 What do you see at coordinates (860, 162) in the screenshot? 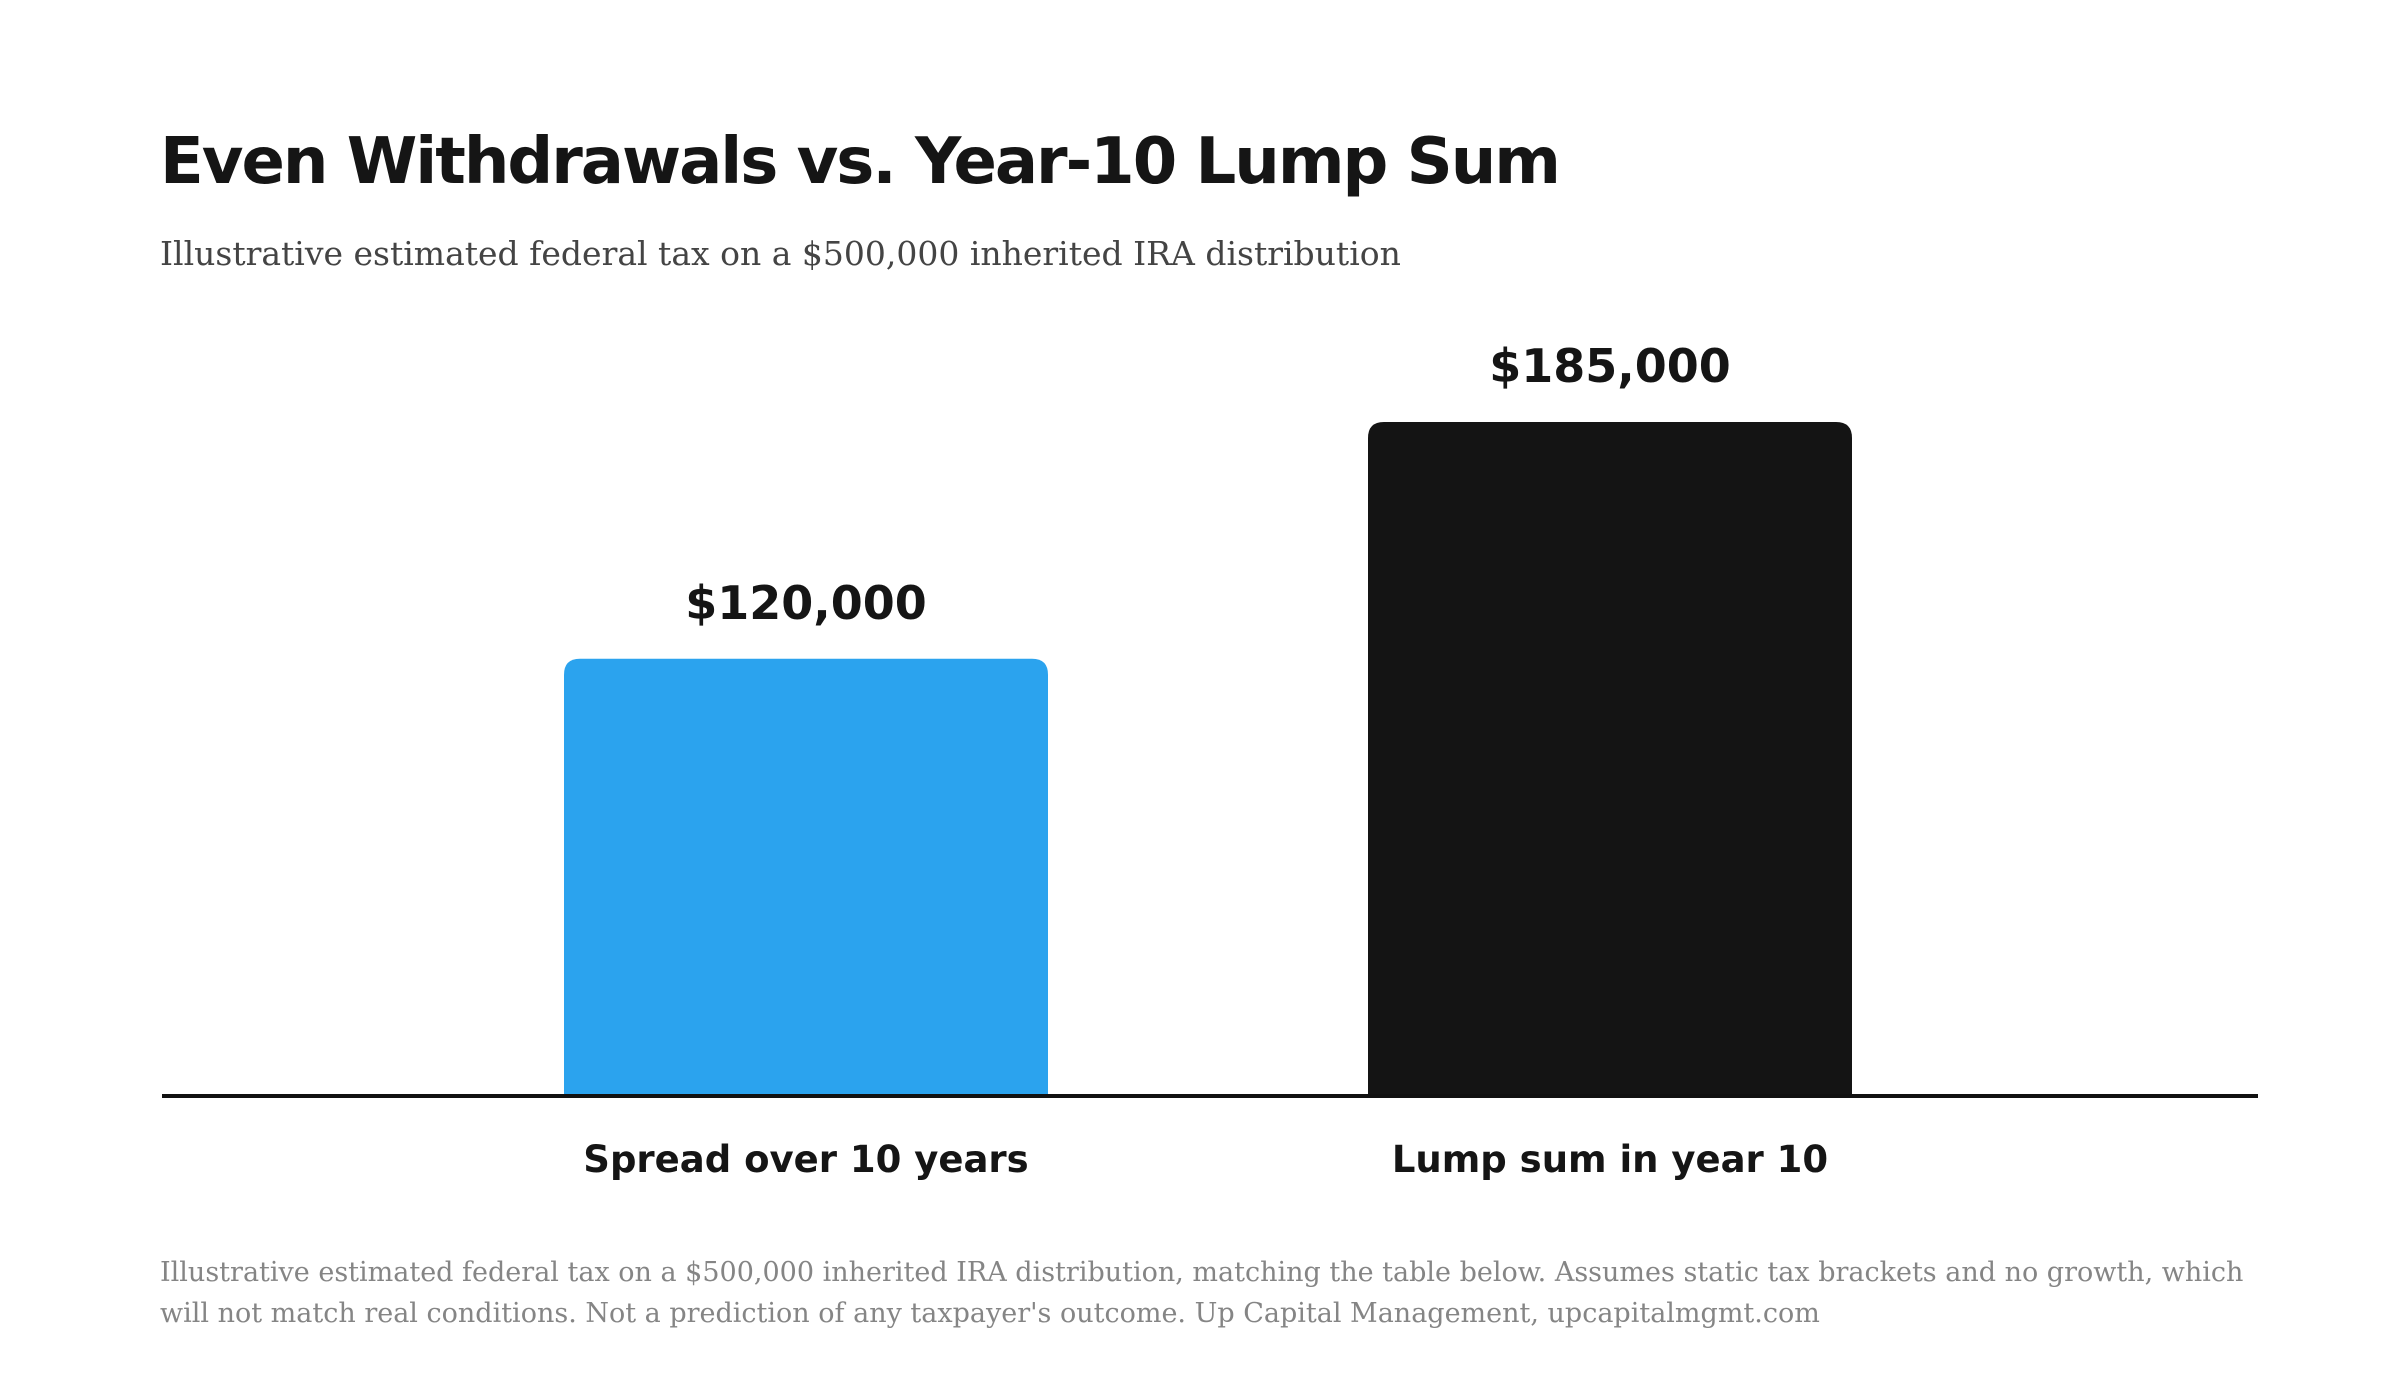
I see `chart-title: Even Withdrawals vs. Year-10 Lump Sum` at bounding box center [860, 162].